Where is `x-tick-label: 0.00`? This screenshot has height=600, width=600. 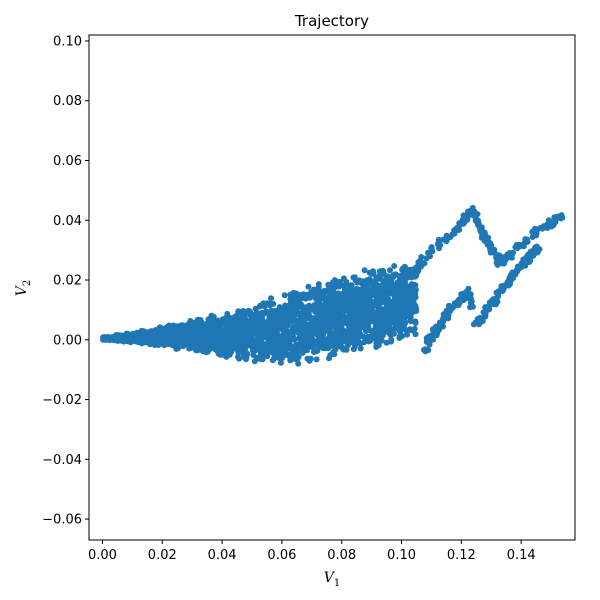
x-tick-label: 0.00 is located at coordinates (102, 555).